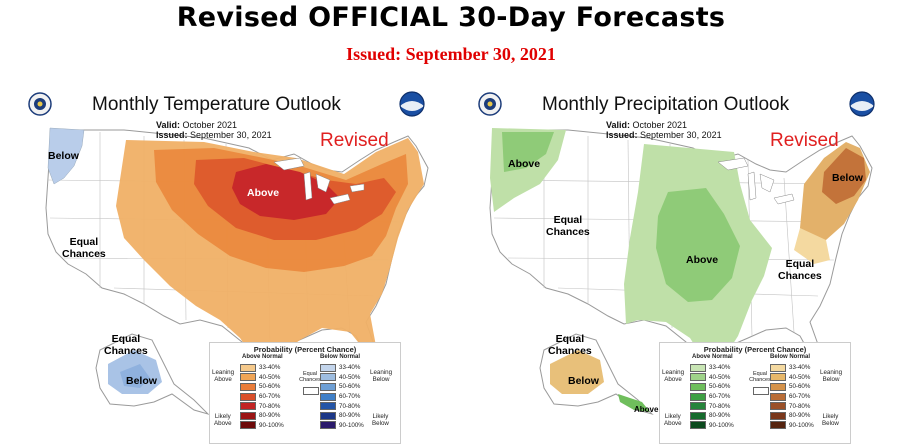 The height and width of the screenshot is (444, 902). I want to click on legend-above-head: Above Normal, so click(712, 357).